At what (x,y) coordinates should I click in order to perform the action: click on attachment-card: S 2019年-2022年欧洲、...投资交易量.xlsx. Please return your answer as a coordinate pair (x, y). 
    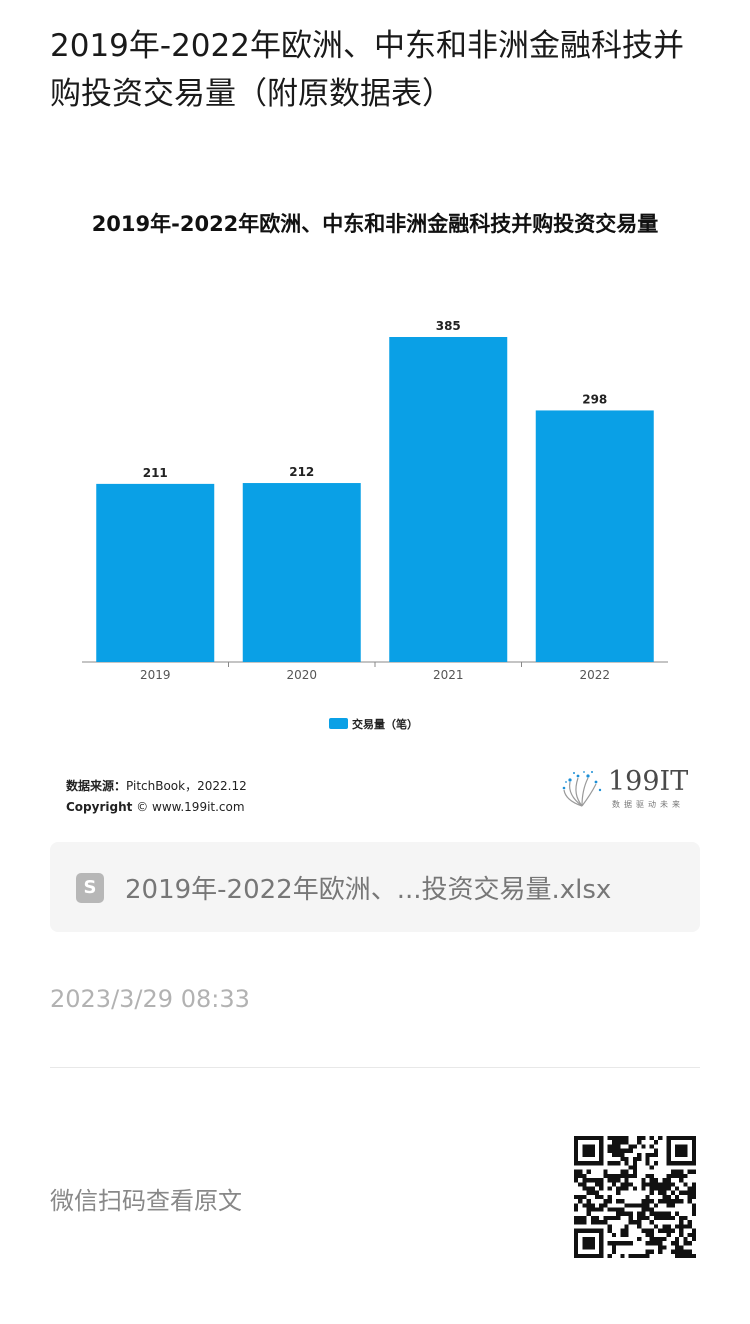
    Looking at the image, I should click on (375, 887).